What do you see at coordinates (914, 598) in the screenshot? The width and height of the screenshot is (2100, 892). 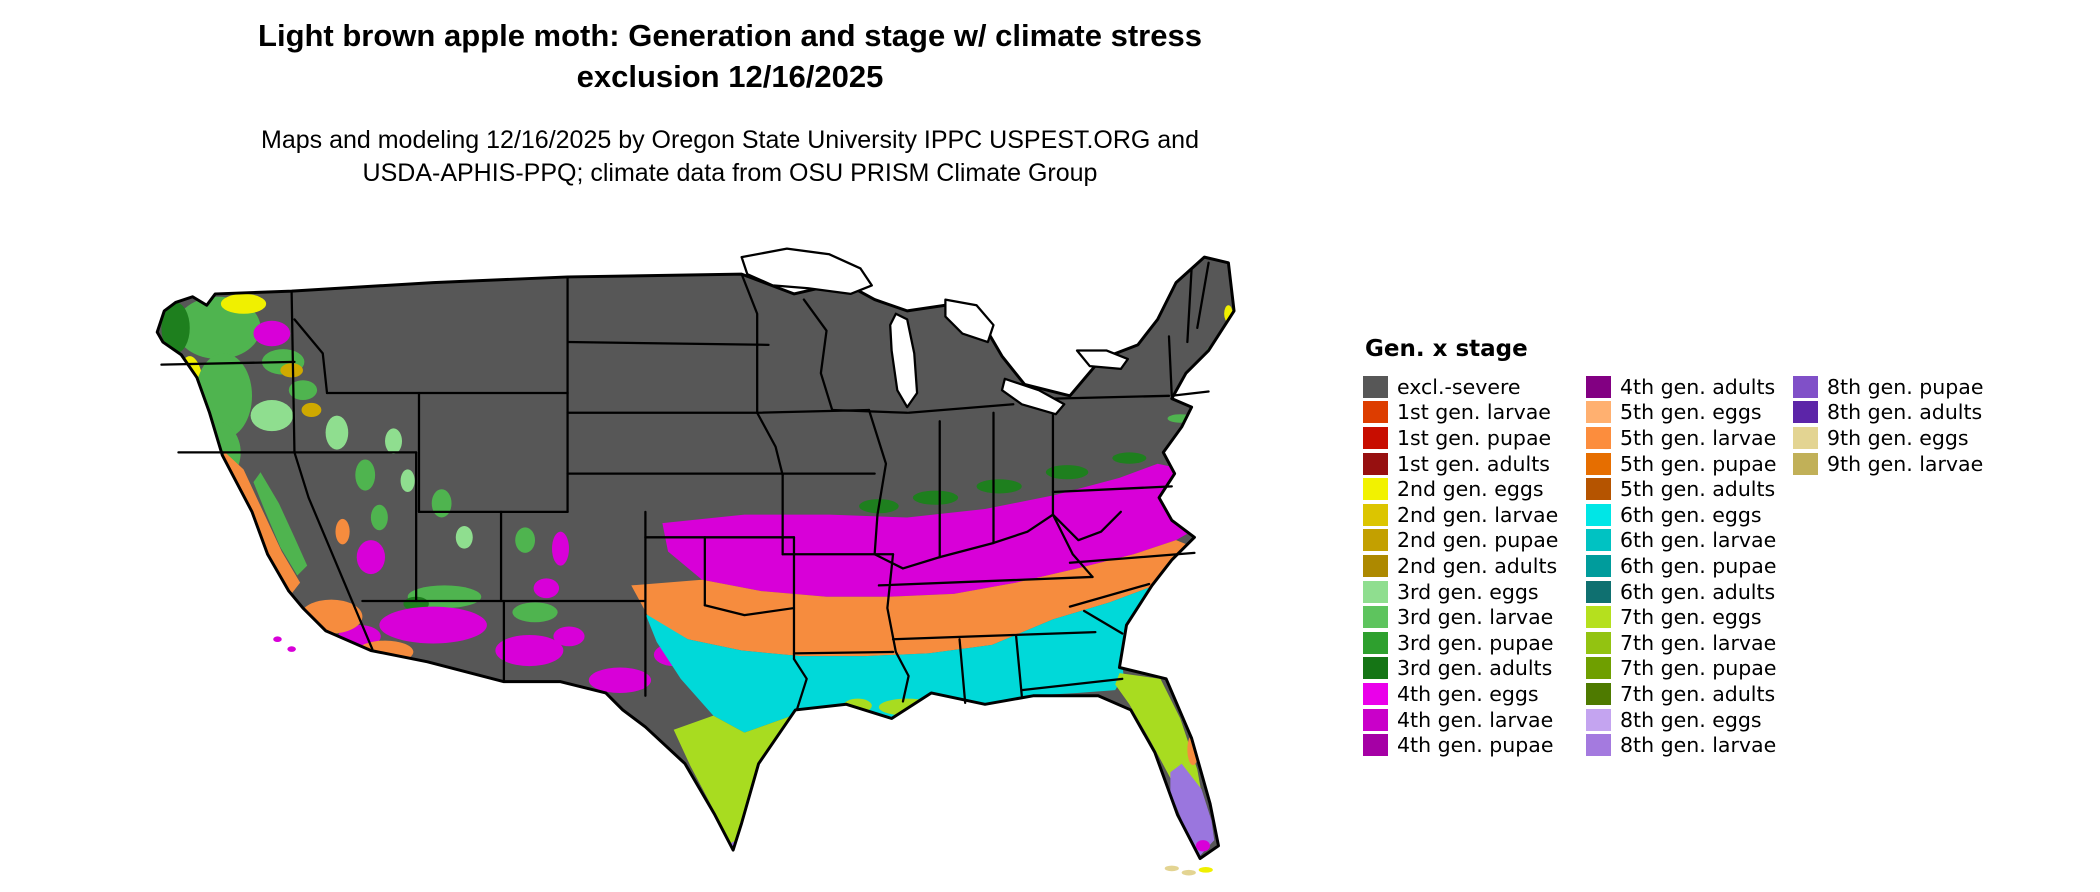 I see `map-band-gen5` at bounding box center [914, 598].